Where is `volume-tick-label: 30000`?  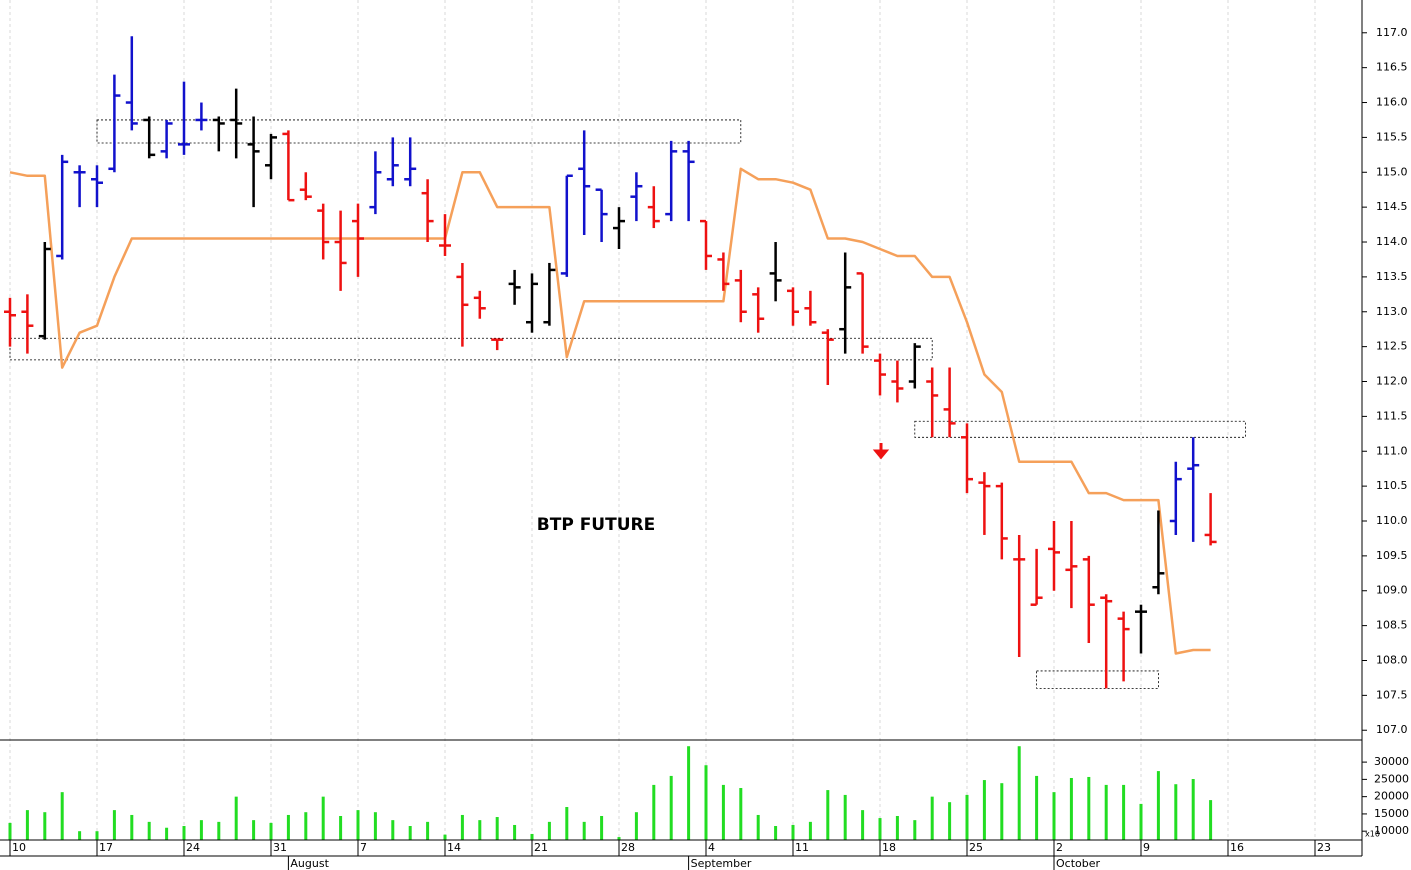 volume-tick-label: 30000 is located at coordinates (1391, 761).